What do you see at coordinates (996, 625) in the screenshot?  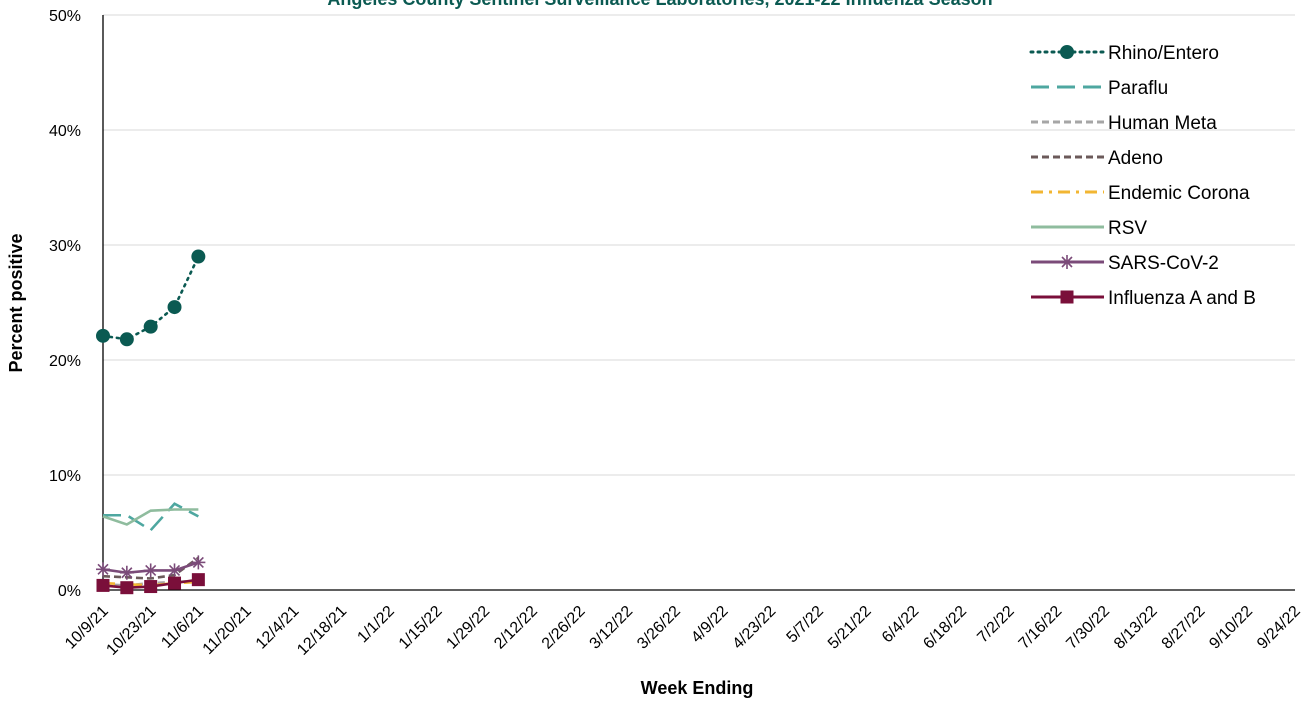 I see `x-tick-label: 7/2/22` at bounding box center [996, 625].